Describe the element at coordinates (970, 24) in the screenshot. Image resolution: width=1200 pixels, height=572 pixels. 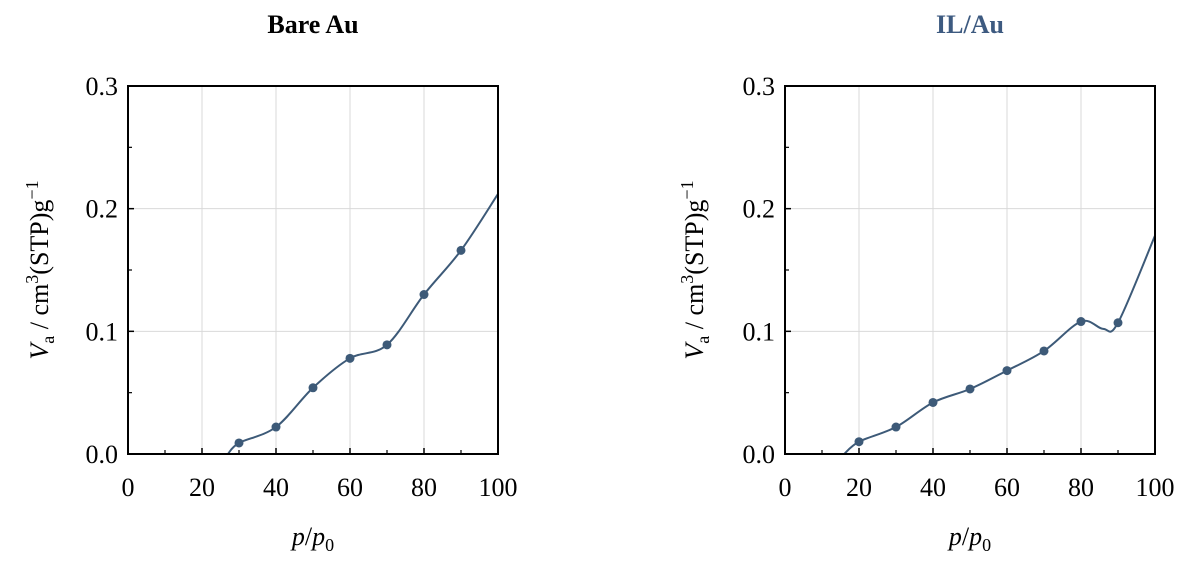
I see `chart-title: IL/Au` at that location.